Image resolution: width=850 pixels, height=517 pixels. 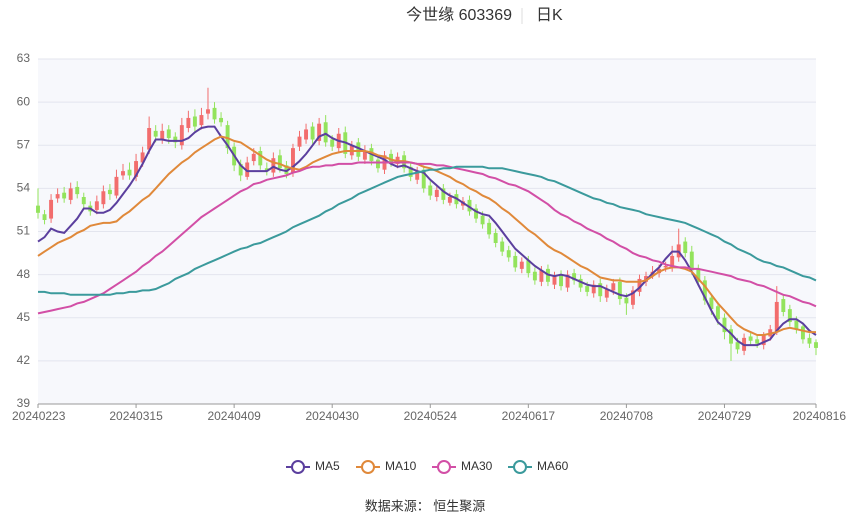 I want to click on legend-label: MA5, so click(x=327, y=466).